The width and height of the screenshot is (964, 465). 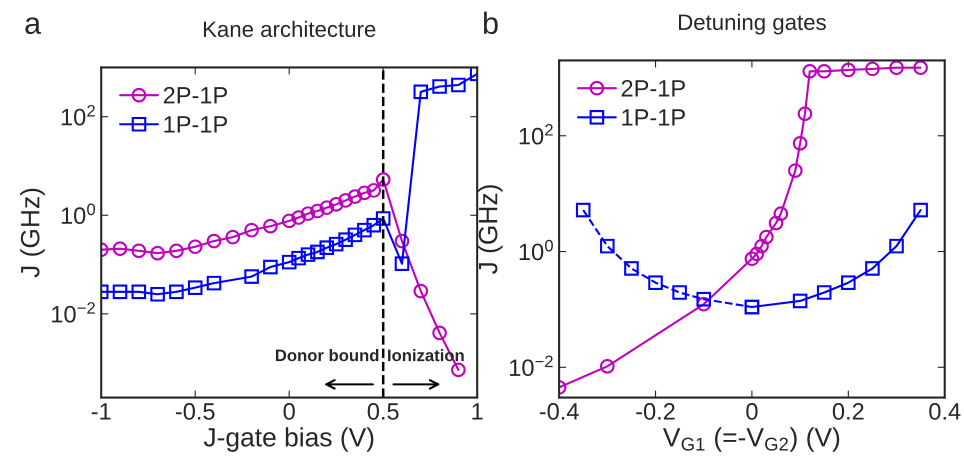 What do you see at coordinates (751, 439) in the screenshot?
I see `x-axis-title: V$_{G1}$ (=-V$_{G2}$) (V)` at bounding box center [751, 439].